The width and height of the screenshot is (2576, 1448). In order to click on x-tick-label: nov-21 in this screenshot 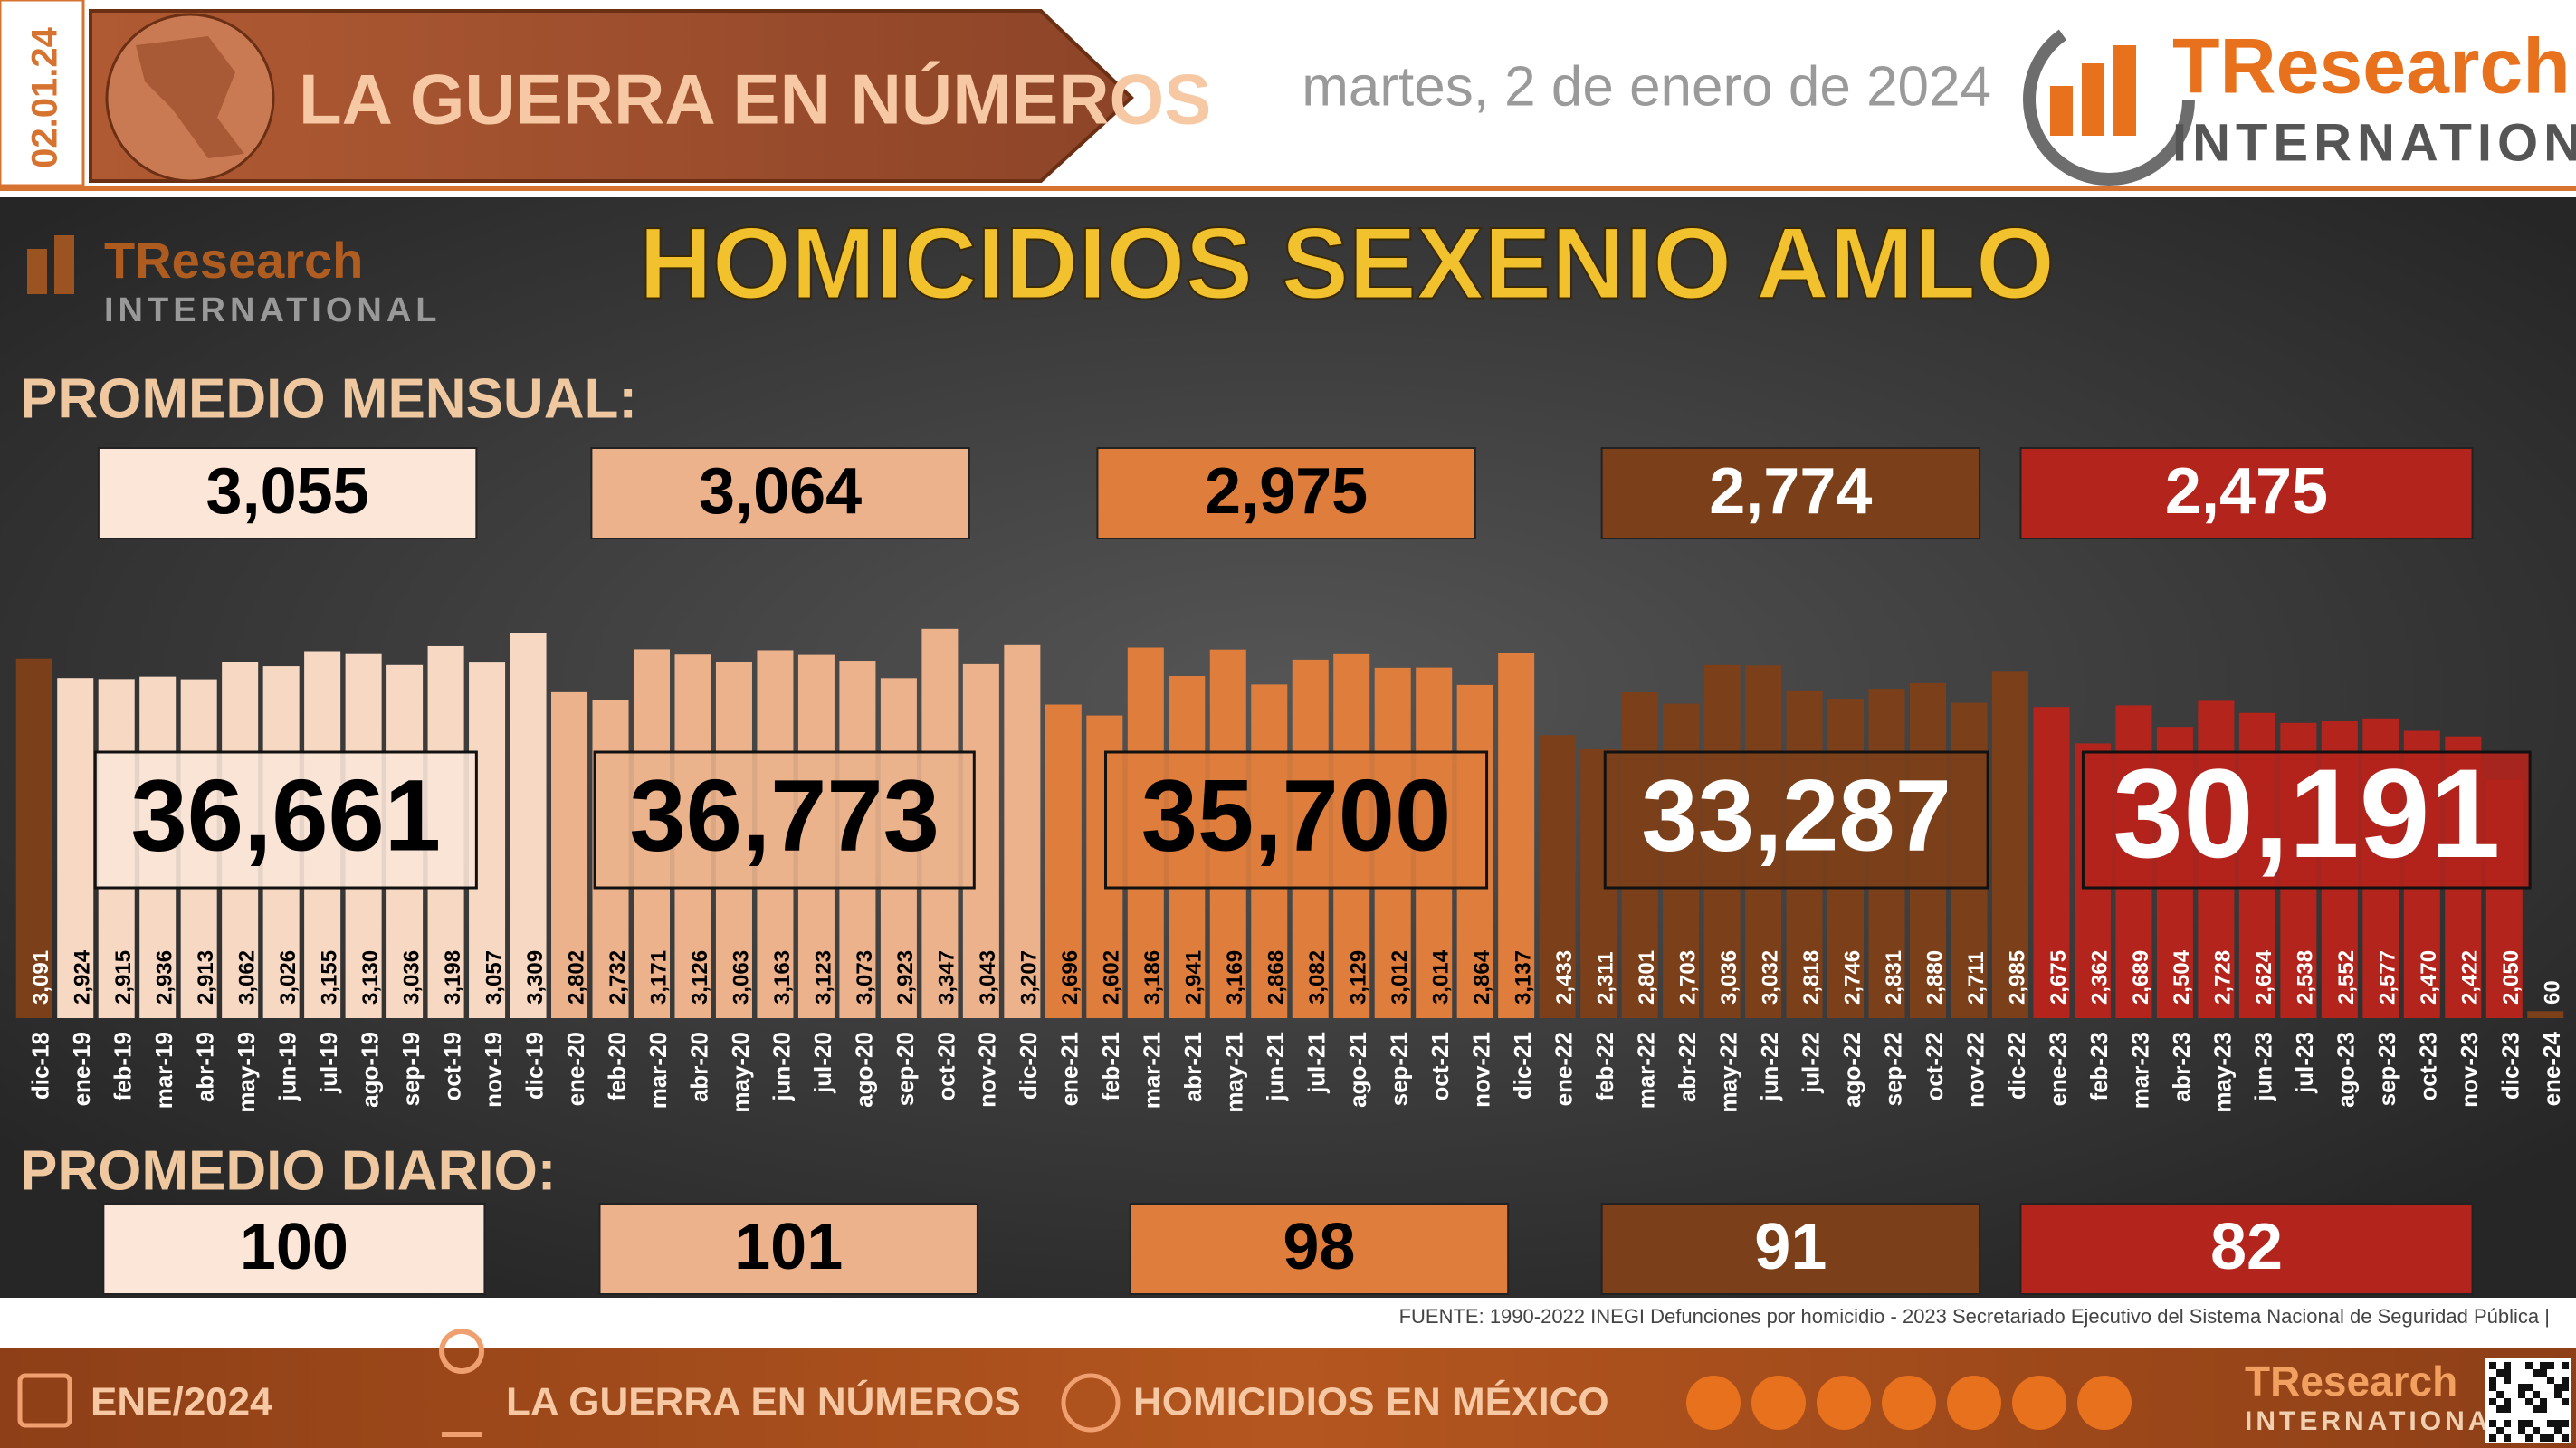, I will do `click(1482, 1070)`.